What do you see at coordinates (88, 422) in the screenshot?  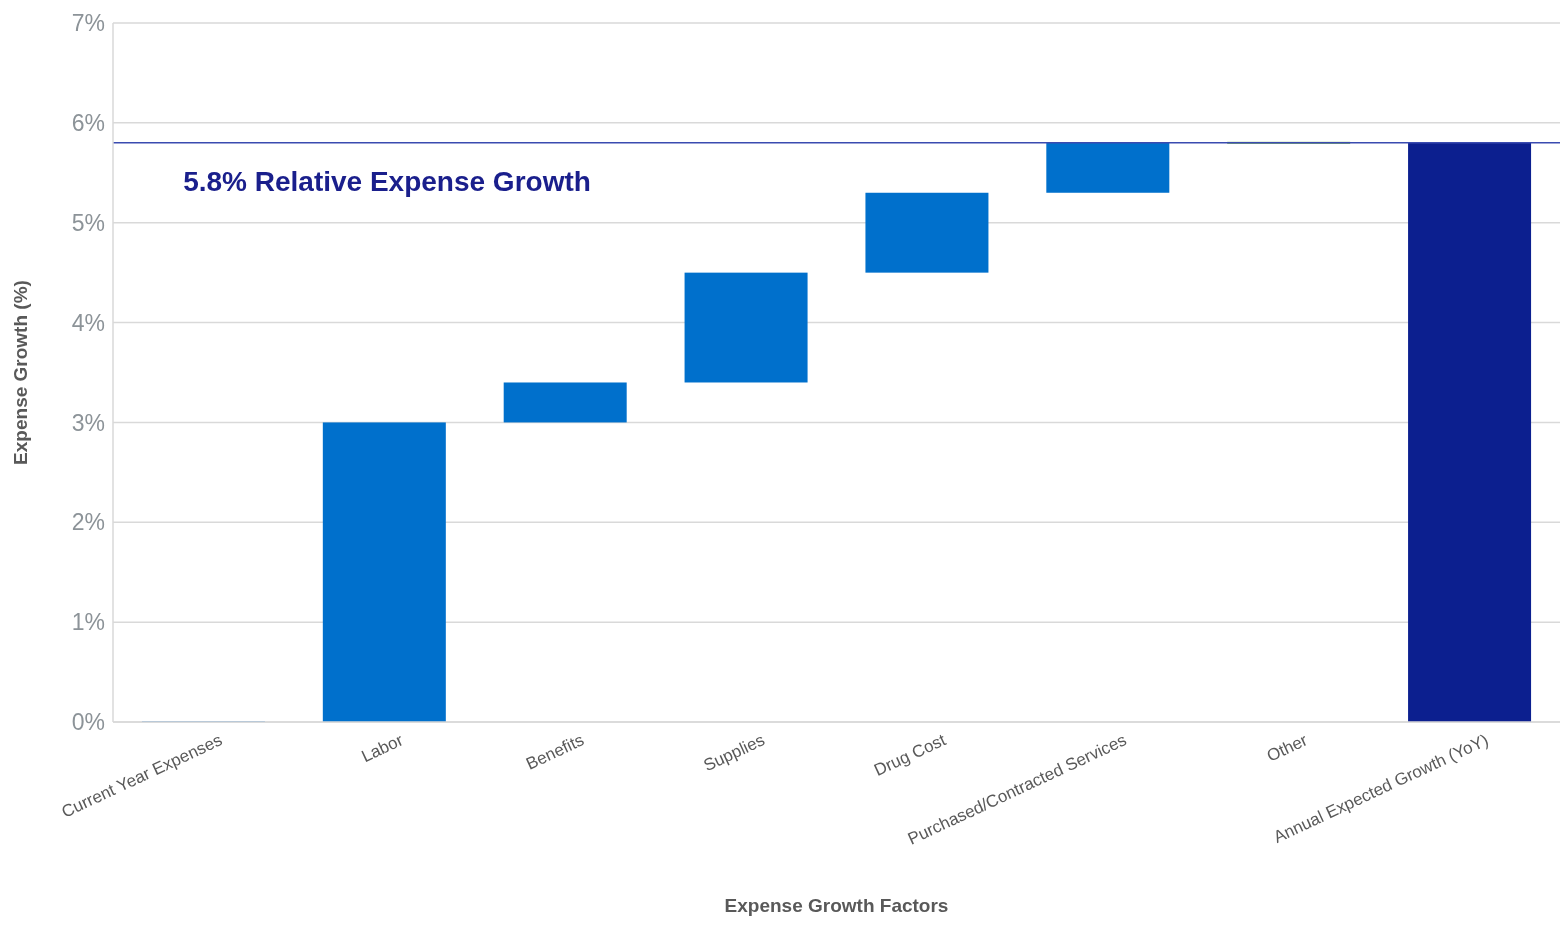 I see `y-tick-label: 3%` at bounding box center [88, 422].